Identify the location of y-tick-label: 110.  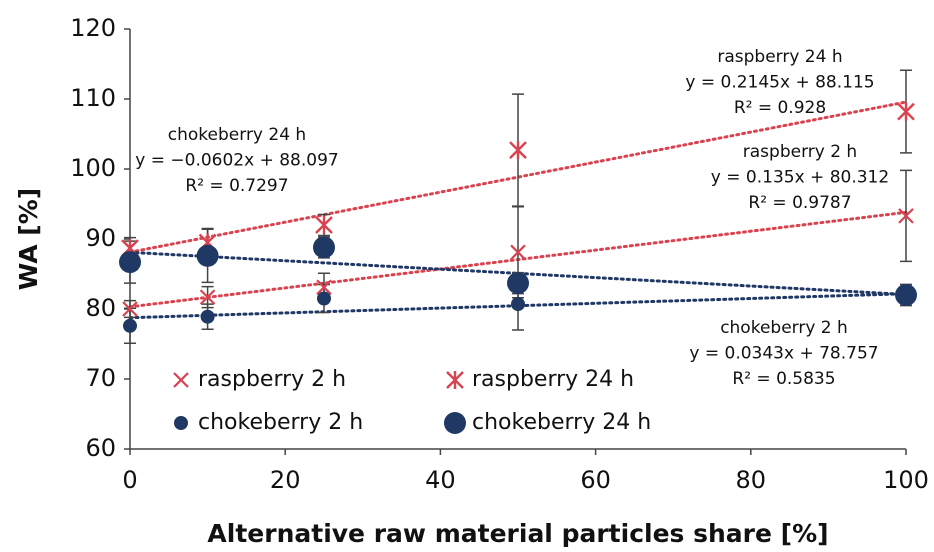
(93, 98).